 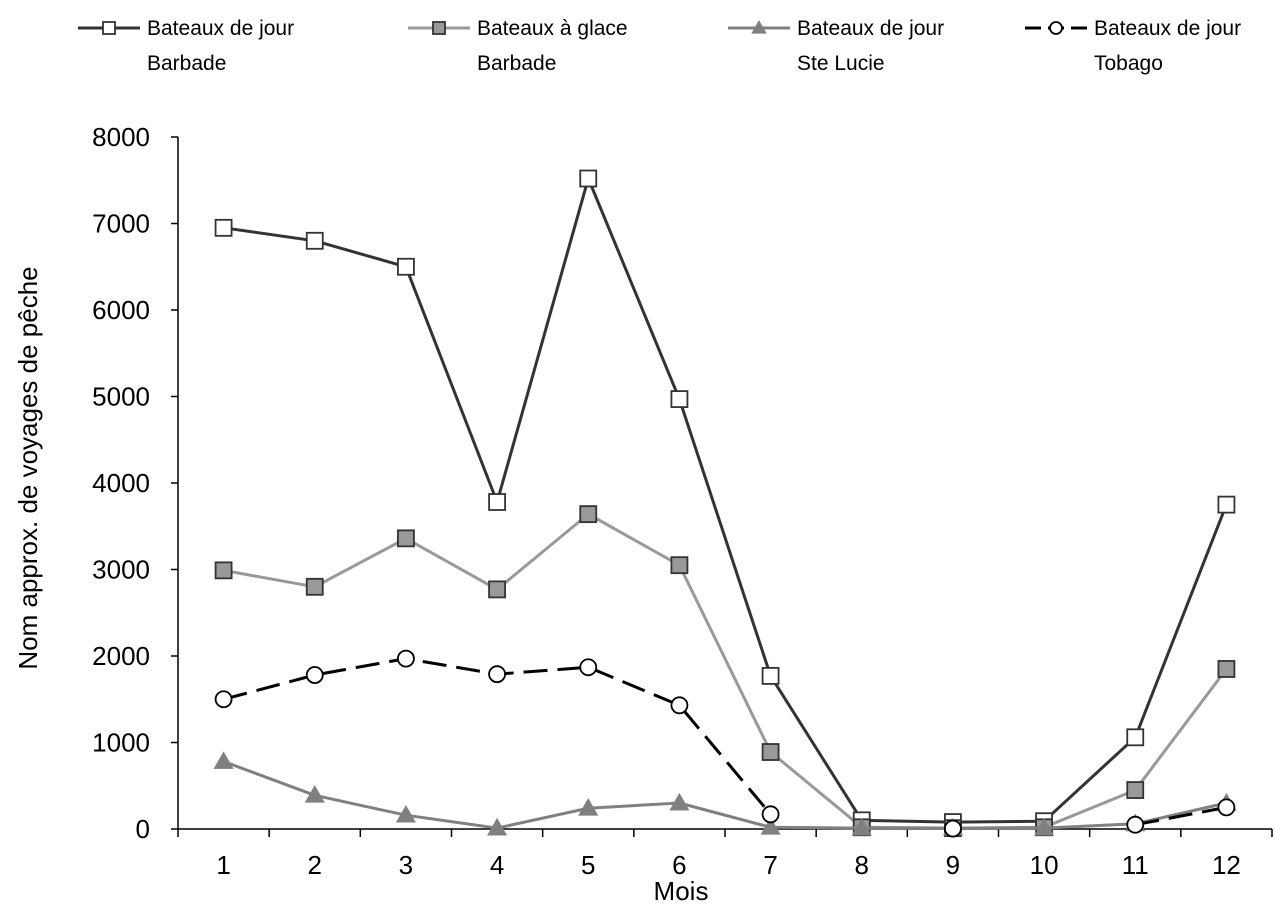 What do you see at coordinates (552, 28) in the screenshot?
I see `legend-label-line1: Bateaux à glace` at bounding box center [552, 28].